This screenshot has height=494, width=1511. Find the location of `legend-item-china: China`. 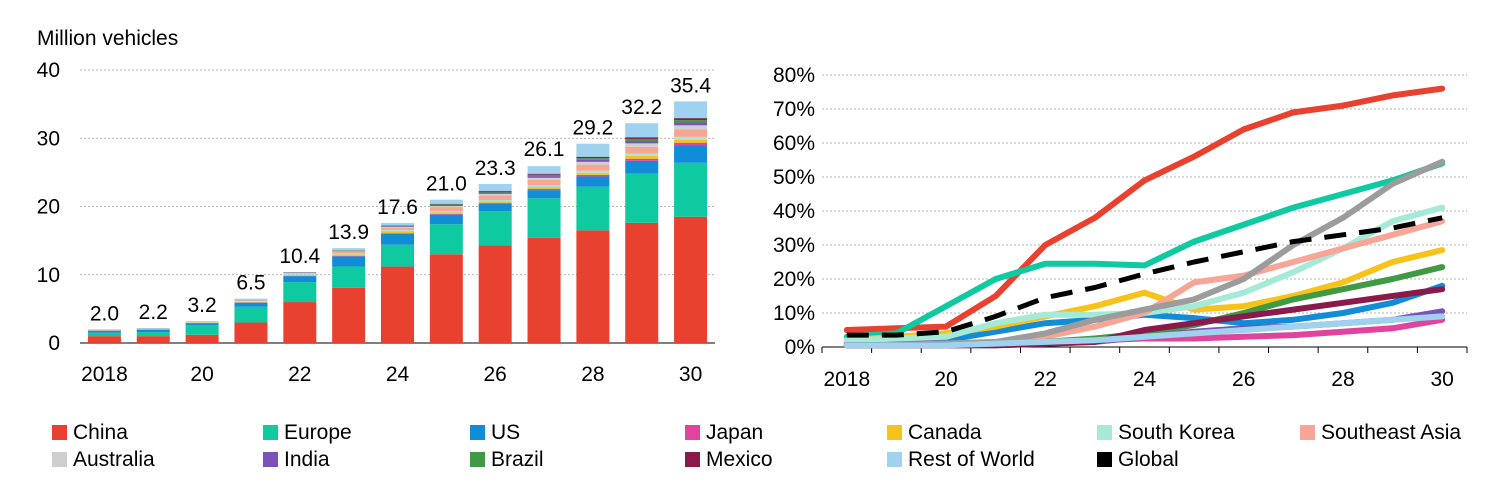

legend-item-china: China is located at coordinates (90, 432).